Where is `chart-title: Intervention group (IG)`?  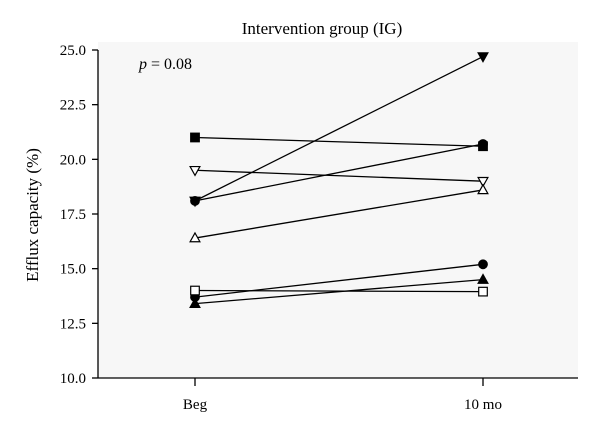
chart-title: Intervention group (IG) is located at coordinates (322, 28).